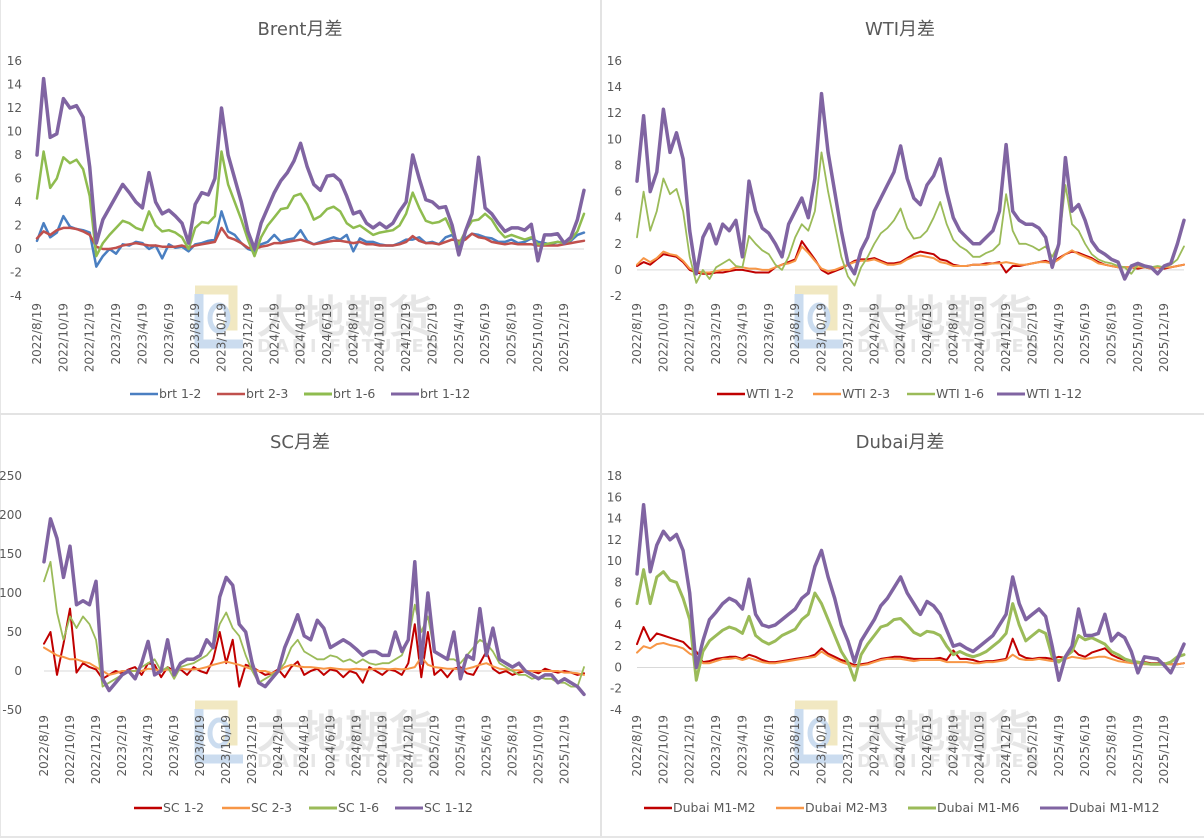 This screenshot has width=1204, height=838. Describe the element at coordinates (1114, 807) in the screenshot. I see `legend-label: Dubai M1-M12` at that location.